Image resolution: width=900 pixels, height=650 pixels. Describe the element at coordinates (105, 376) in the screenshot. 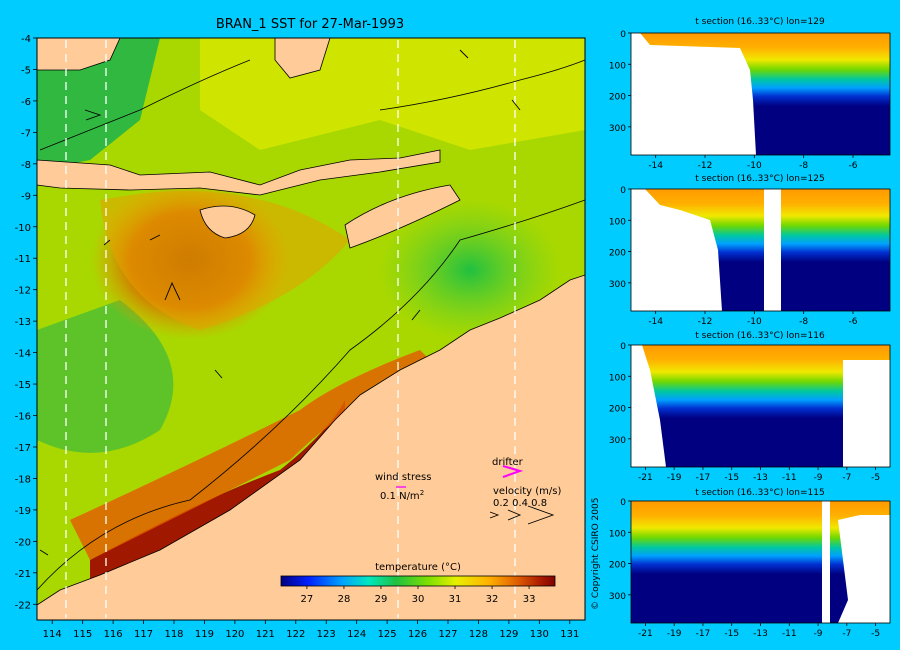

I see `sst-central-green-region` at that location.